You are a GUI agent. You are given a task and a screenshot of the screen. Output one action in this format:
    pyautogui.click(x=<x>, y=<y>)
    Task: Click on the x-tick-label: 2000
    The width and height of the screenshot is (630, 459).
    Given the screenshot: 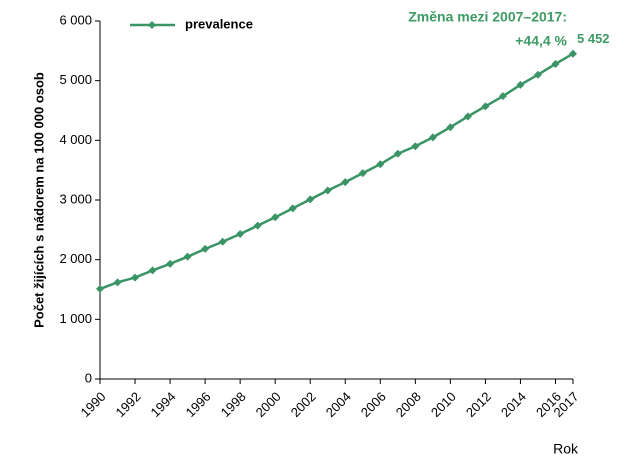 What is the action you would take?
    pyautogui.click(x=268, y=404)
    